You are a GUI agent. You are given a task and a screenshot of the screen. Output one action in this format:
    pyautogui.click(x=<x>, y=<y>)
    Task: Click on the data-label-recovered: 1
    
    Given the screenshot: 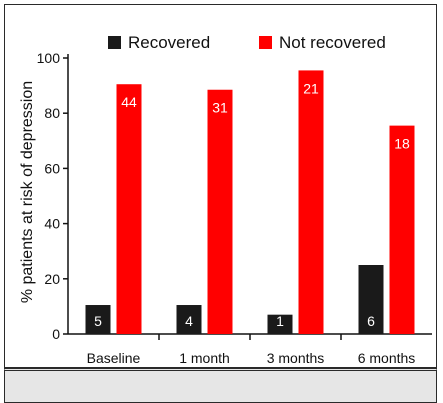 What is the action you would take?
    pyautogui.click(x=280, y=321)
    